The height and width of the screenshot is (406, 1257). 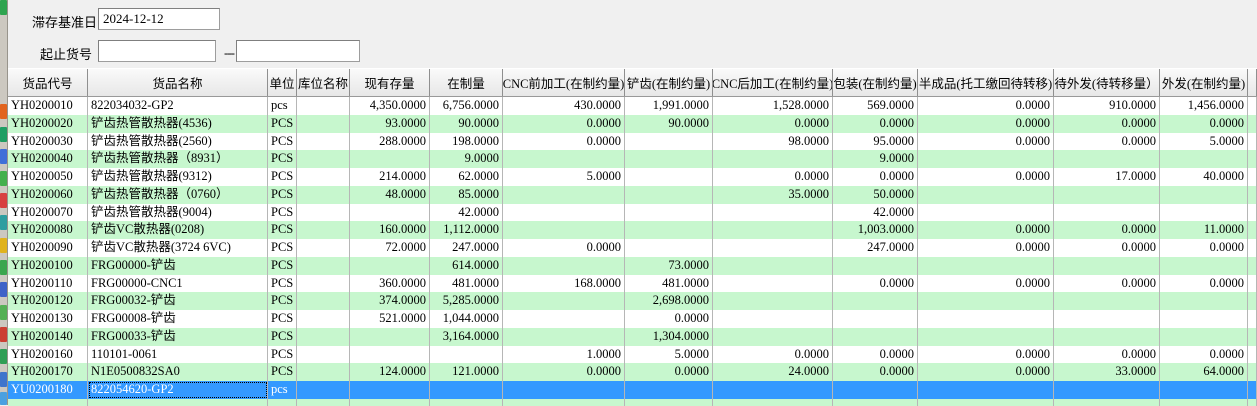 I want to click on column-header, so click(x=1252, y=82).